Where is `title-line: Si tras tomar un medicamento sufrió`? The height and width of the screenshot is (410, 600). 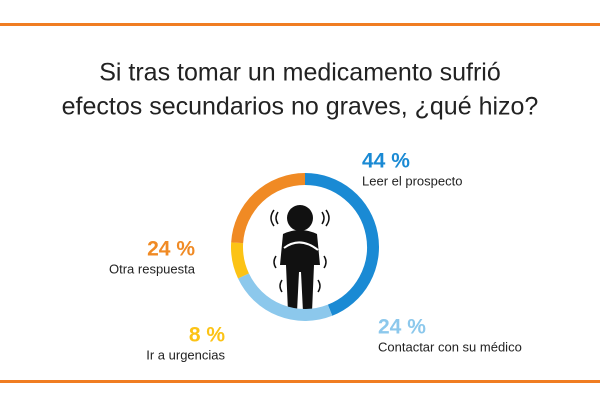 title-line: Si tras tomar un medicamento sufrió is located at coordinates (300, 73).